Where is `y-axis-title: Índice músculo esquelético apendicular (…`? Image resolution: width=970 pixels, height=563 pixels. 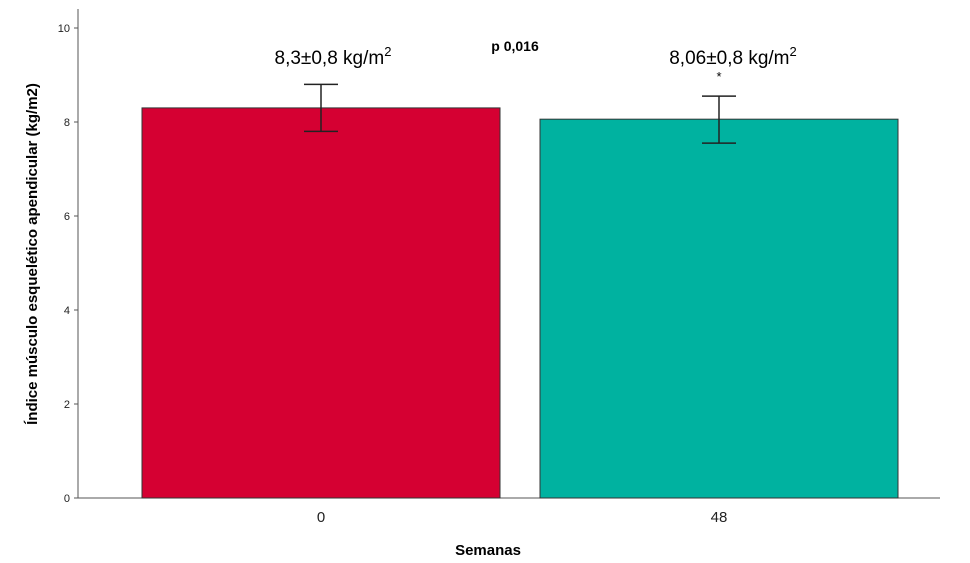
y-axis-title: Índice músculo esquelético apendicular (… is located at coordinates (32, 254).